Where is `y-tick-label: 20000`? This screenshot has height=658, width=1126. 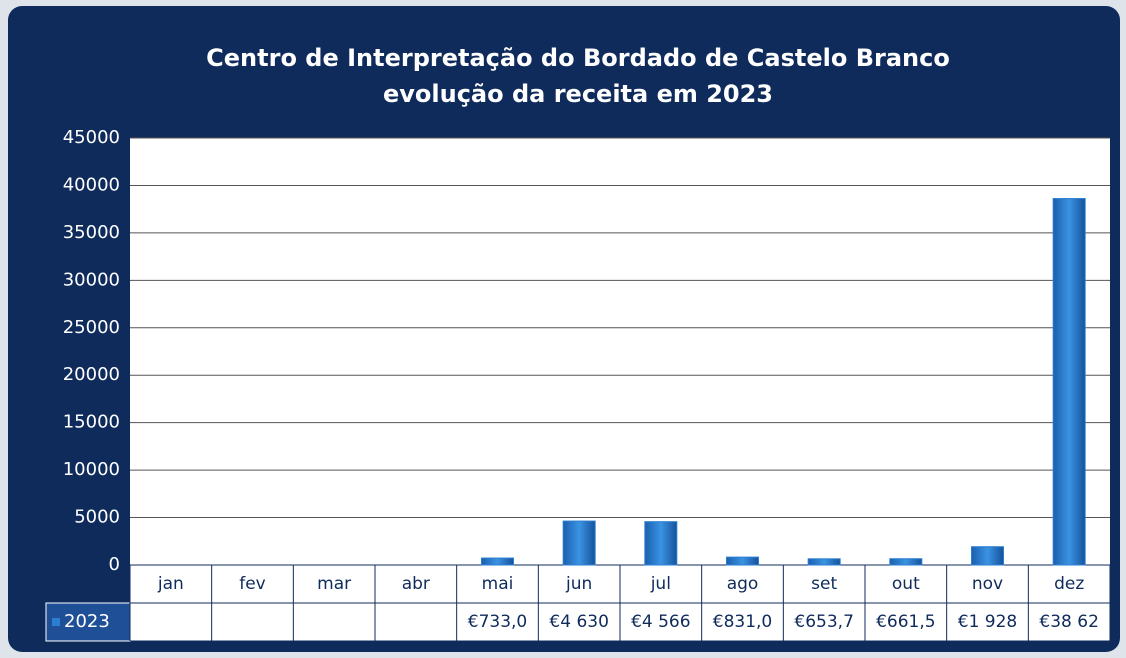
y-tick-label: 20000 is located at coordinates (91, 374).